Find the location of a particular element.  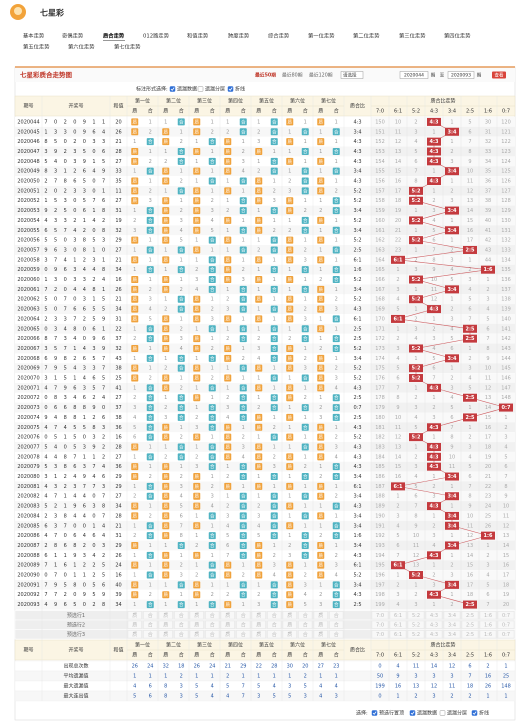

to-input is located at coordinates (461, 75).